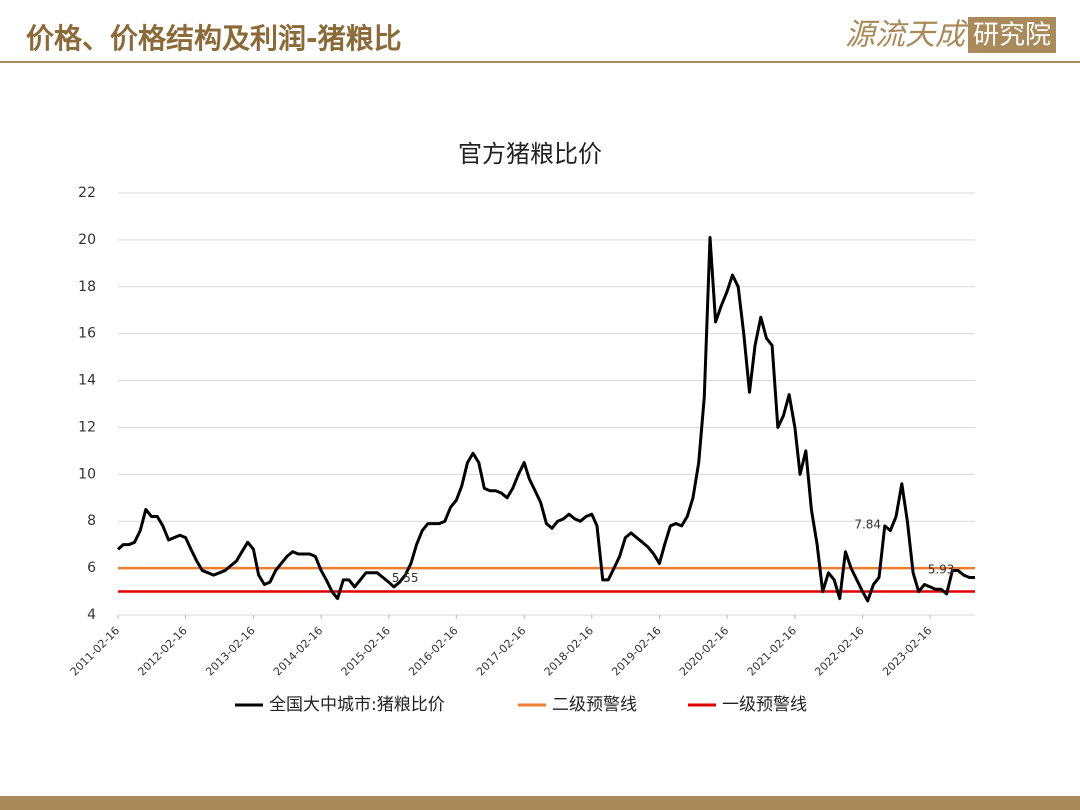  Describe the element at coordinates (87, 381) in the screenshot. I see `y-tick-label: 14` at that location.